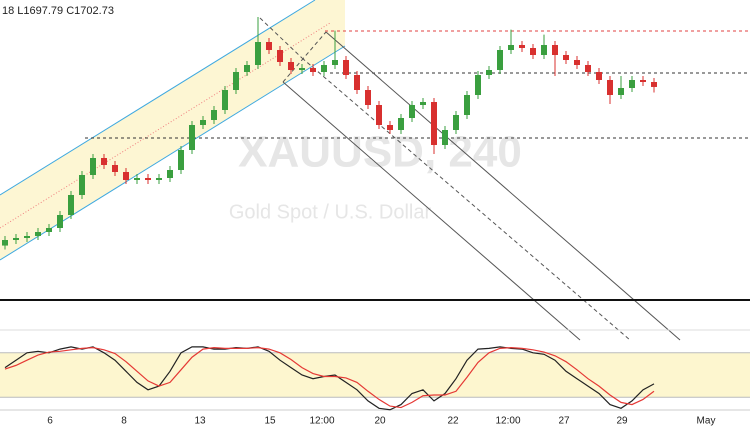  Describe the element at coordinates (270, 421) in the screenshot. I see `x-tick-label: 15` at that location.